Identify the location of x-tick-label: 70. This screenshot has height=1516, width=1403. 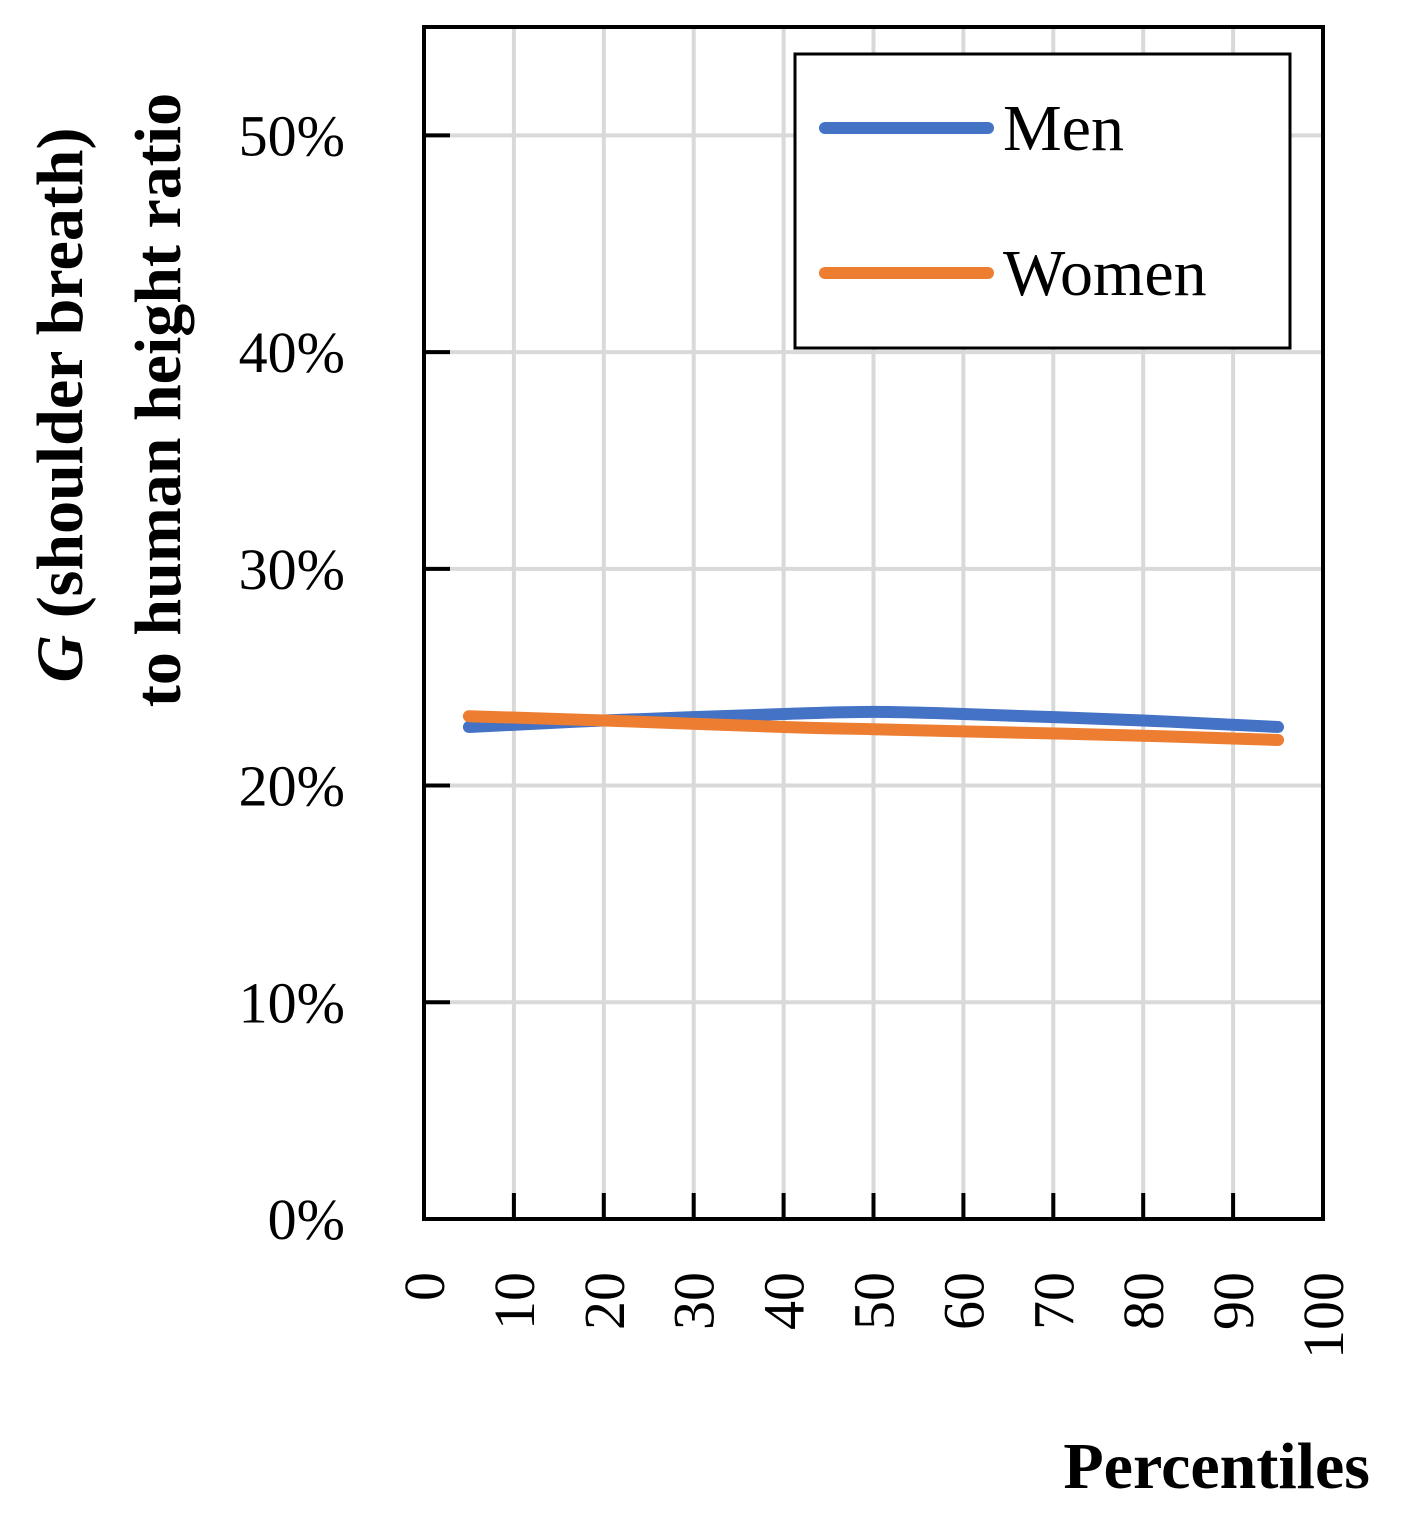
(1053, 1301).